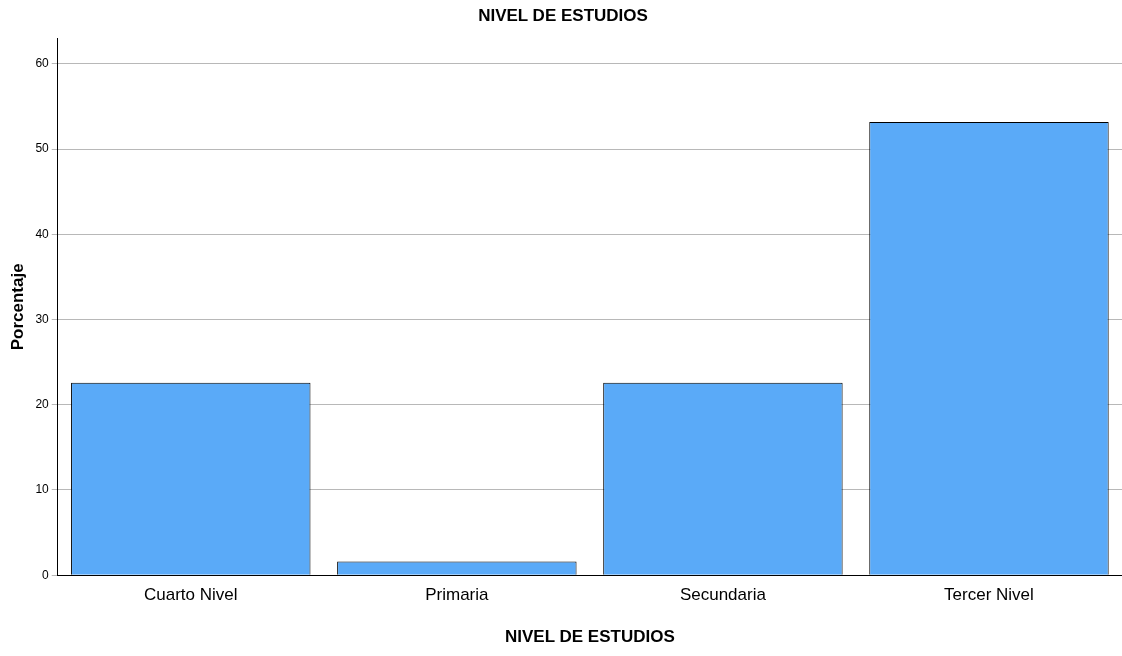 This screenshot has height=656, width=1122. Describe the element at coordinates (42, 489) in the screenshot. I see `y-tick-label: 10` at that location.